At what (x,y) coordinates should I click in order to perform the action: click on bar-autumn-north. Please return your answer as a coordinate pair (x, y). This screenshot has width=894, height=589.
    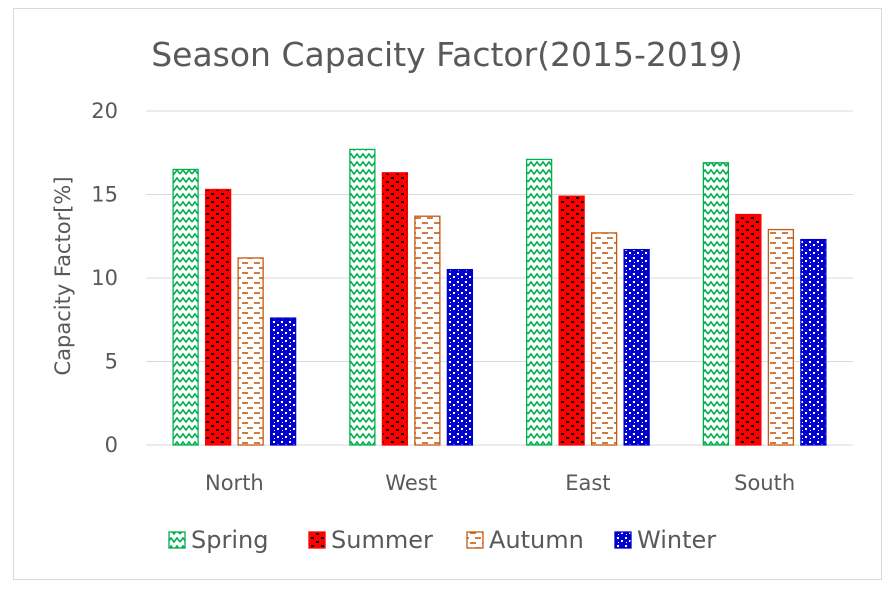
    Looking at the image, I should click on (250, 351).